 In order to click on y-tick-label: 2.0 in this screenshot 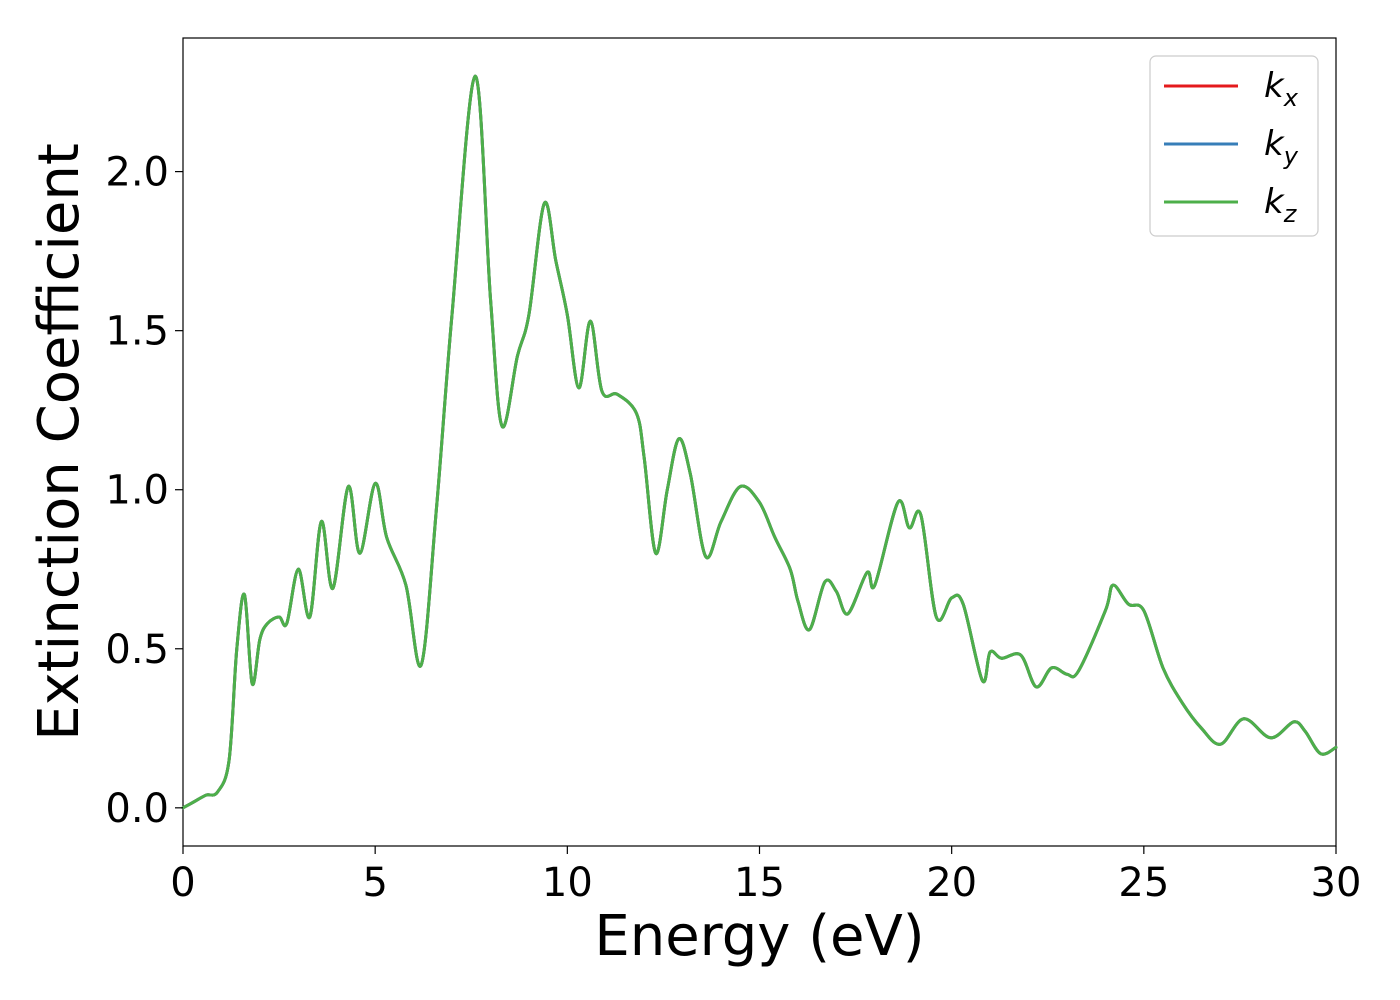, I will do `click(137, 173)`.